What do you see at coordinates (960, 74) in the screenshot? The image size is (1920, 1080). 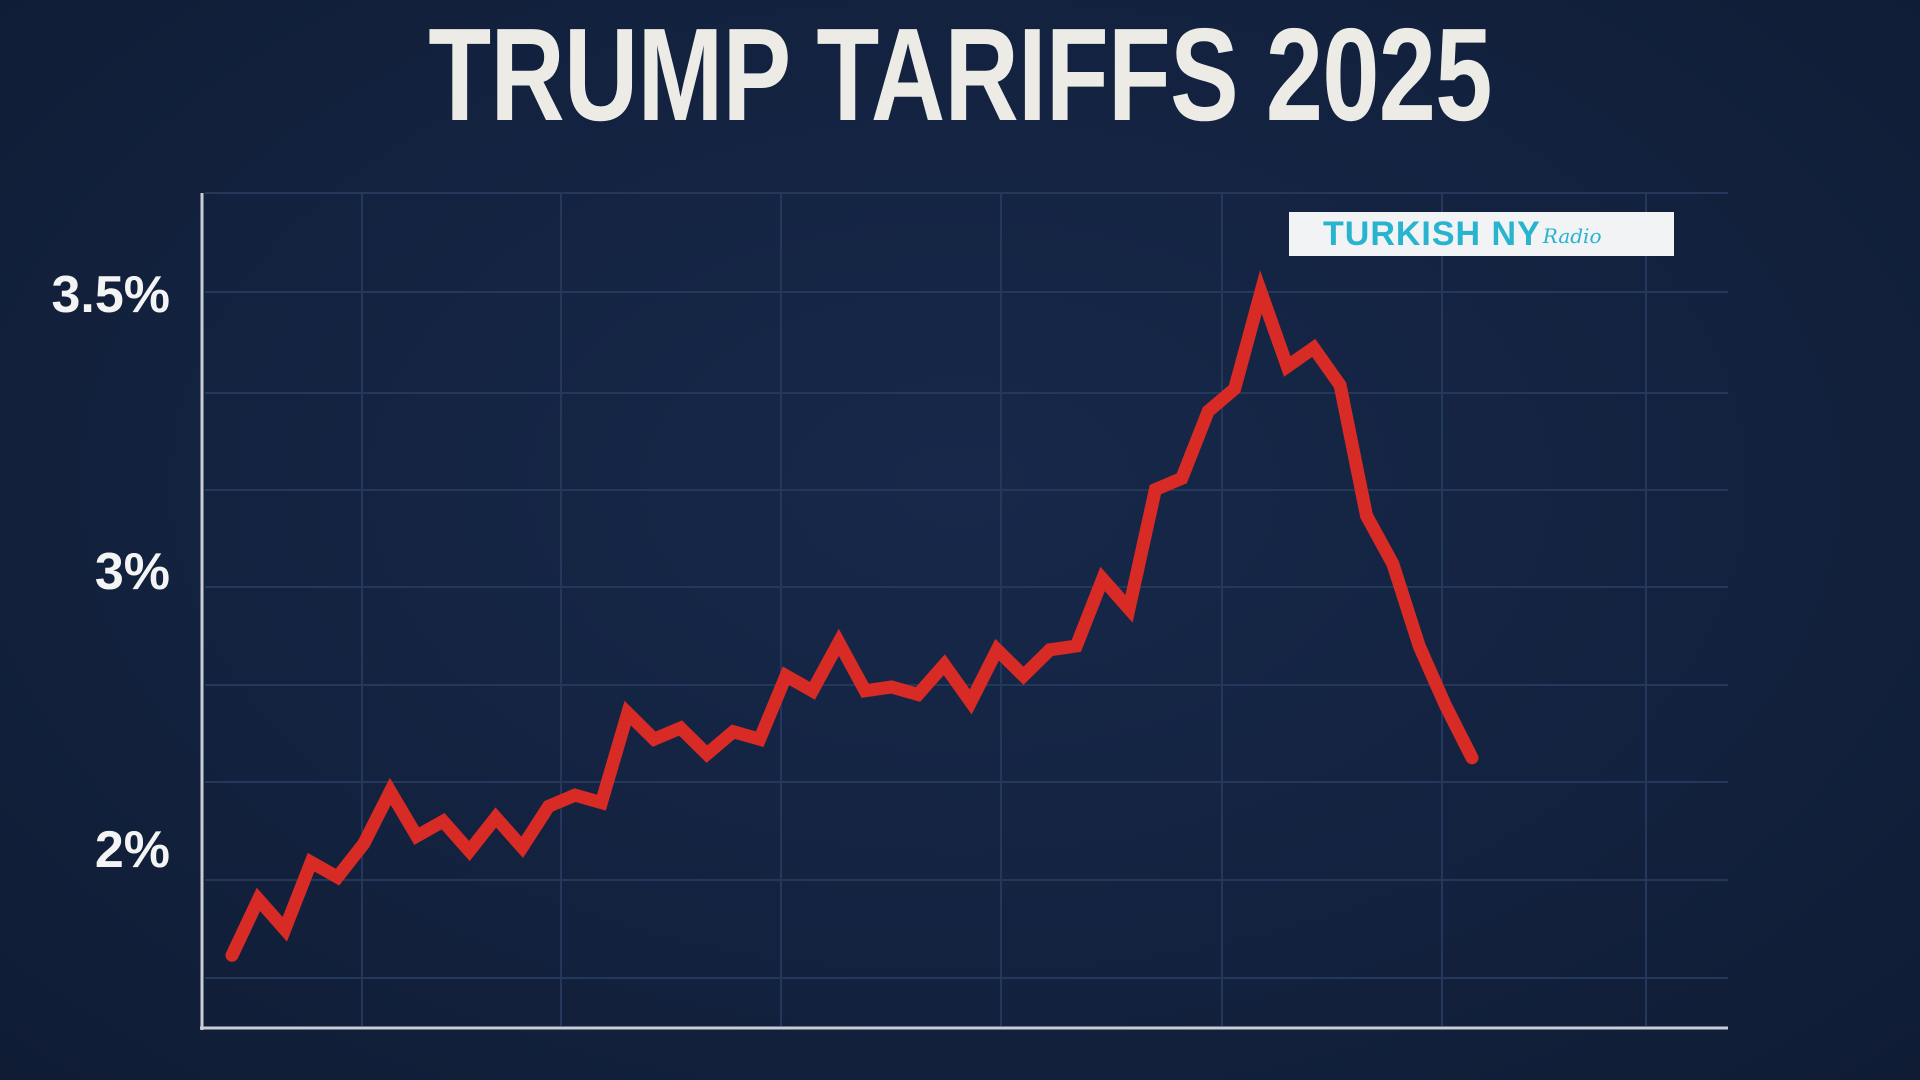 I see `chart-title: TRUMP TARIFFS 2025` at bounding box center [960, 74].